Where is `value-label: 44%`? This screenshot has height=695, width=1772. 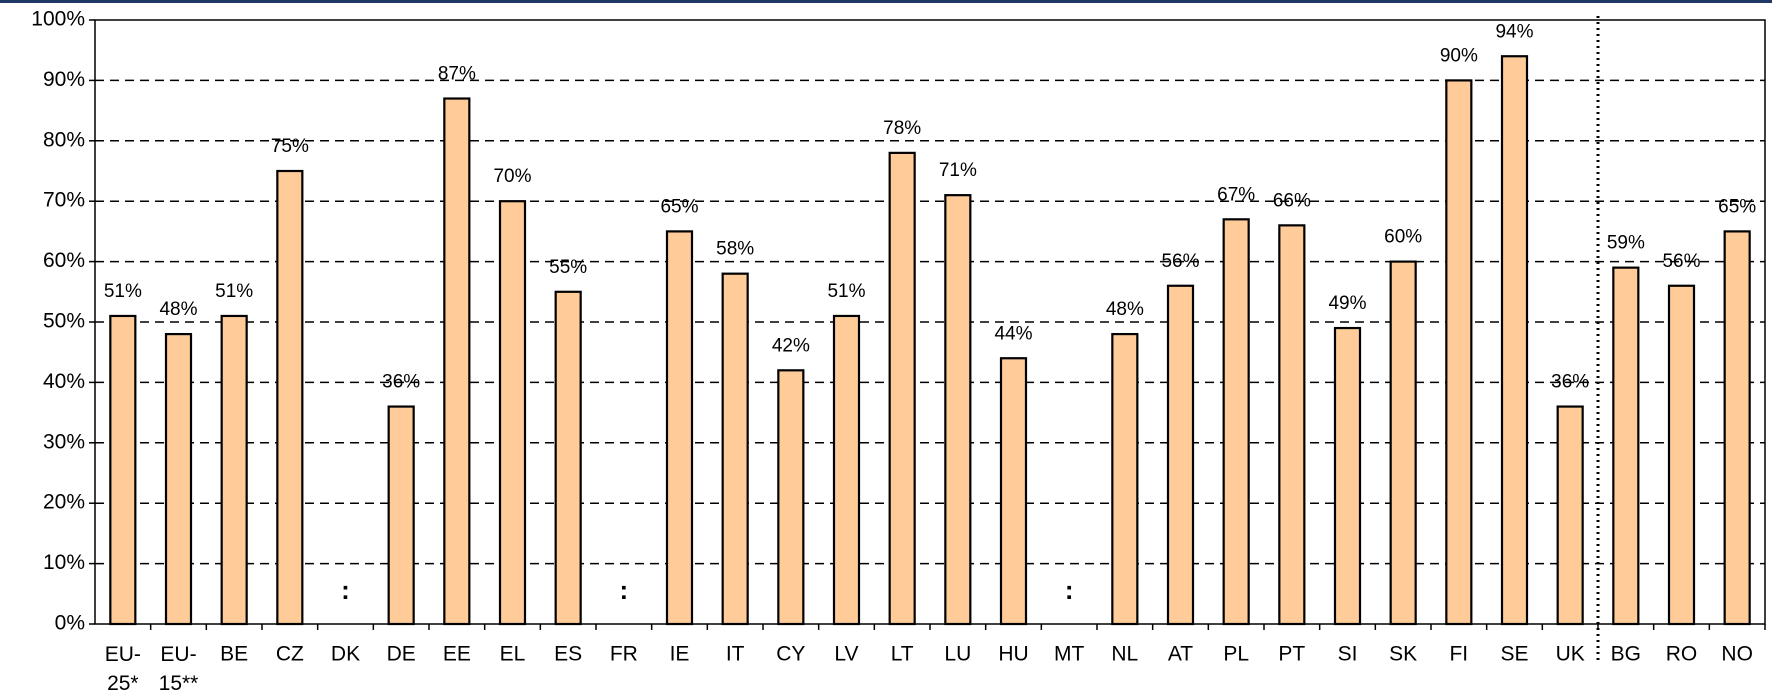 value-label: 44% is located at coordinates (1013, 333).